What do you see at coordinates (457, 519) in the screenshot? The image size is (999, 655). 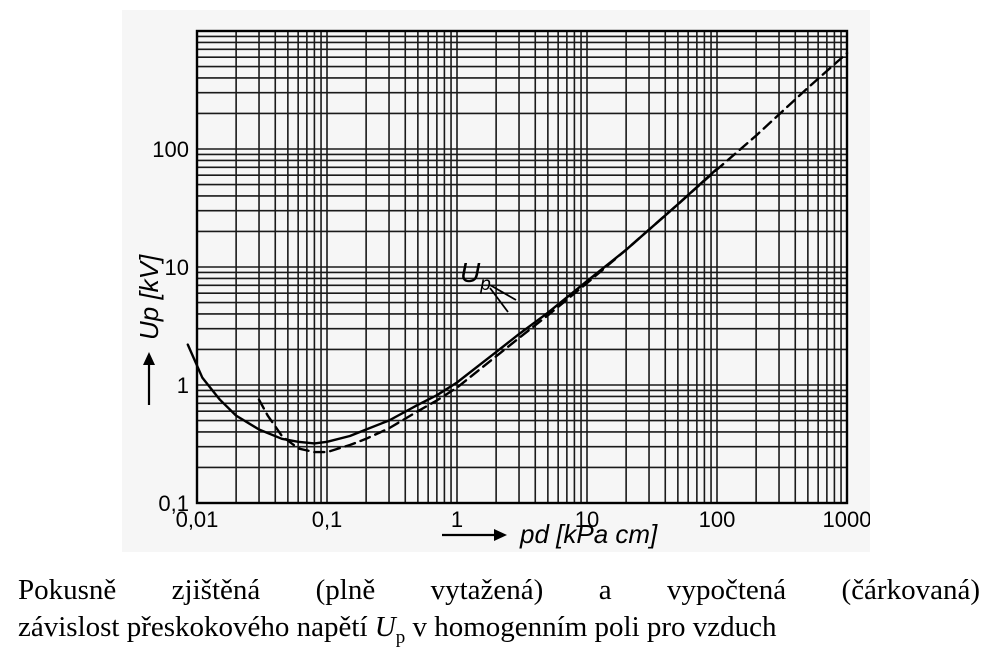 I see `x-tick-label: 1` at bounding box center [457, 519].